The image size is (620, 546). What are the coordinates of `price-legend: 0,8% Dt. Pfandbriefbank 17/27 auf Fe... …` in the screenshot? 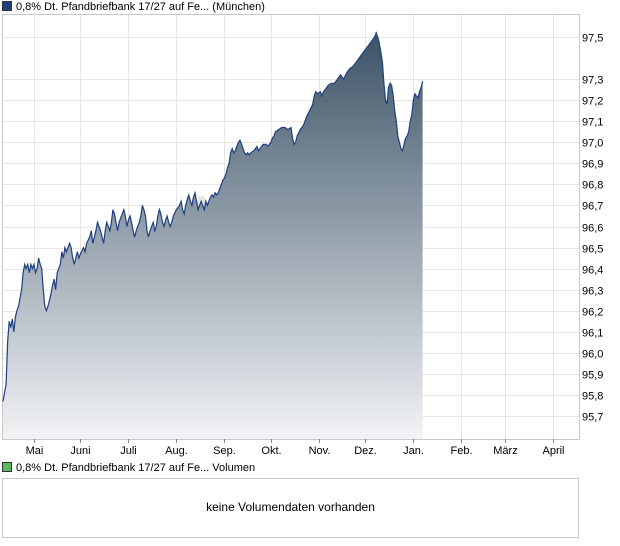 It's located at (133, 7).